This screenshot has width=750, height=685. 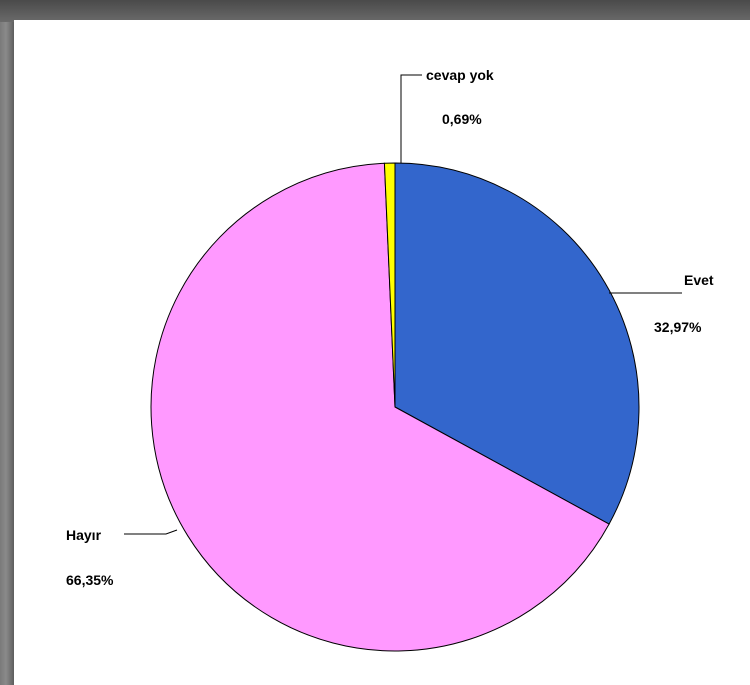 What do you see at coordinates (678, 327) in the screenshot?
I see `slice-value-label: 32,97%` at bounding box center [678, 327].